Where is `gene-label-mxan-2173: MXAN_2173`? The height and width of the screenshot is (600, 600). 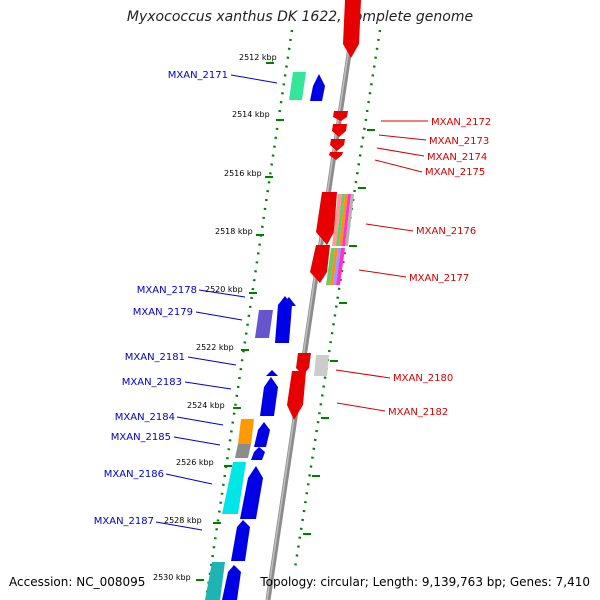 gene-label-mxan-2173: MXAN_2173 is located at coordinates (459, 141).